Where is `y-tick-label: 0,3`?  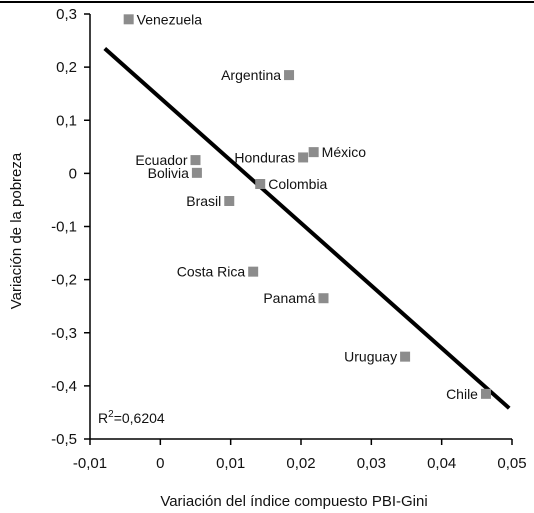 y-tick-label: 0,3 is located at coordinates (66, 14).